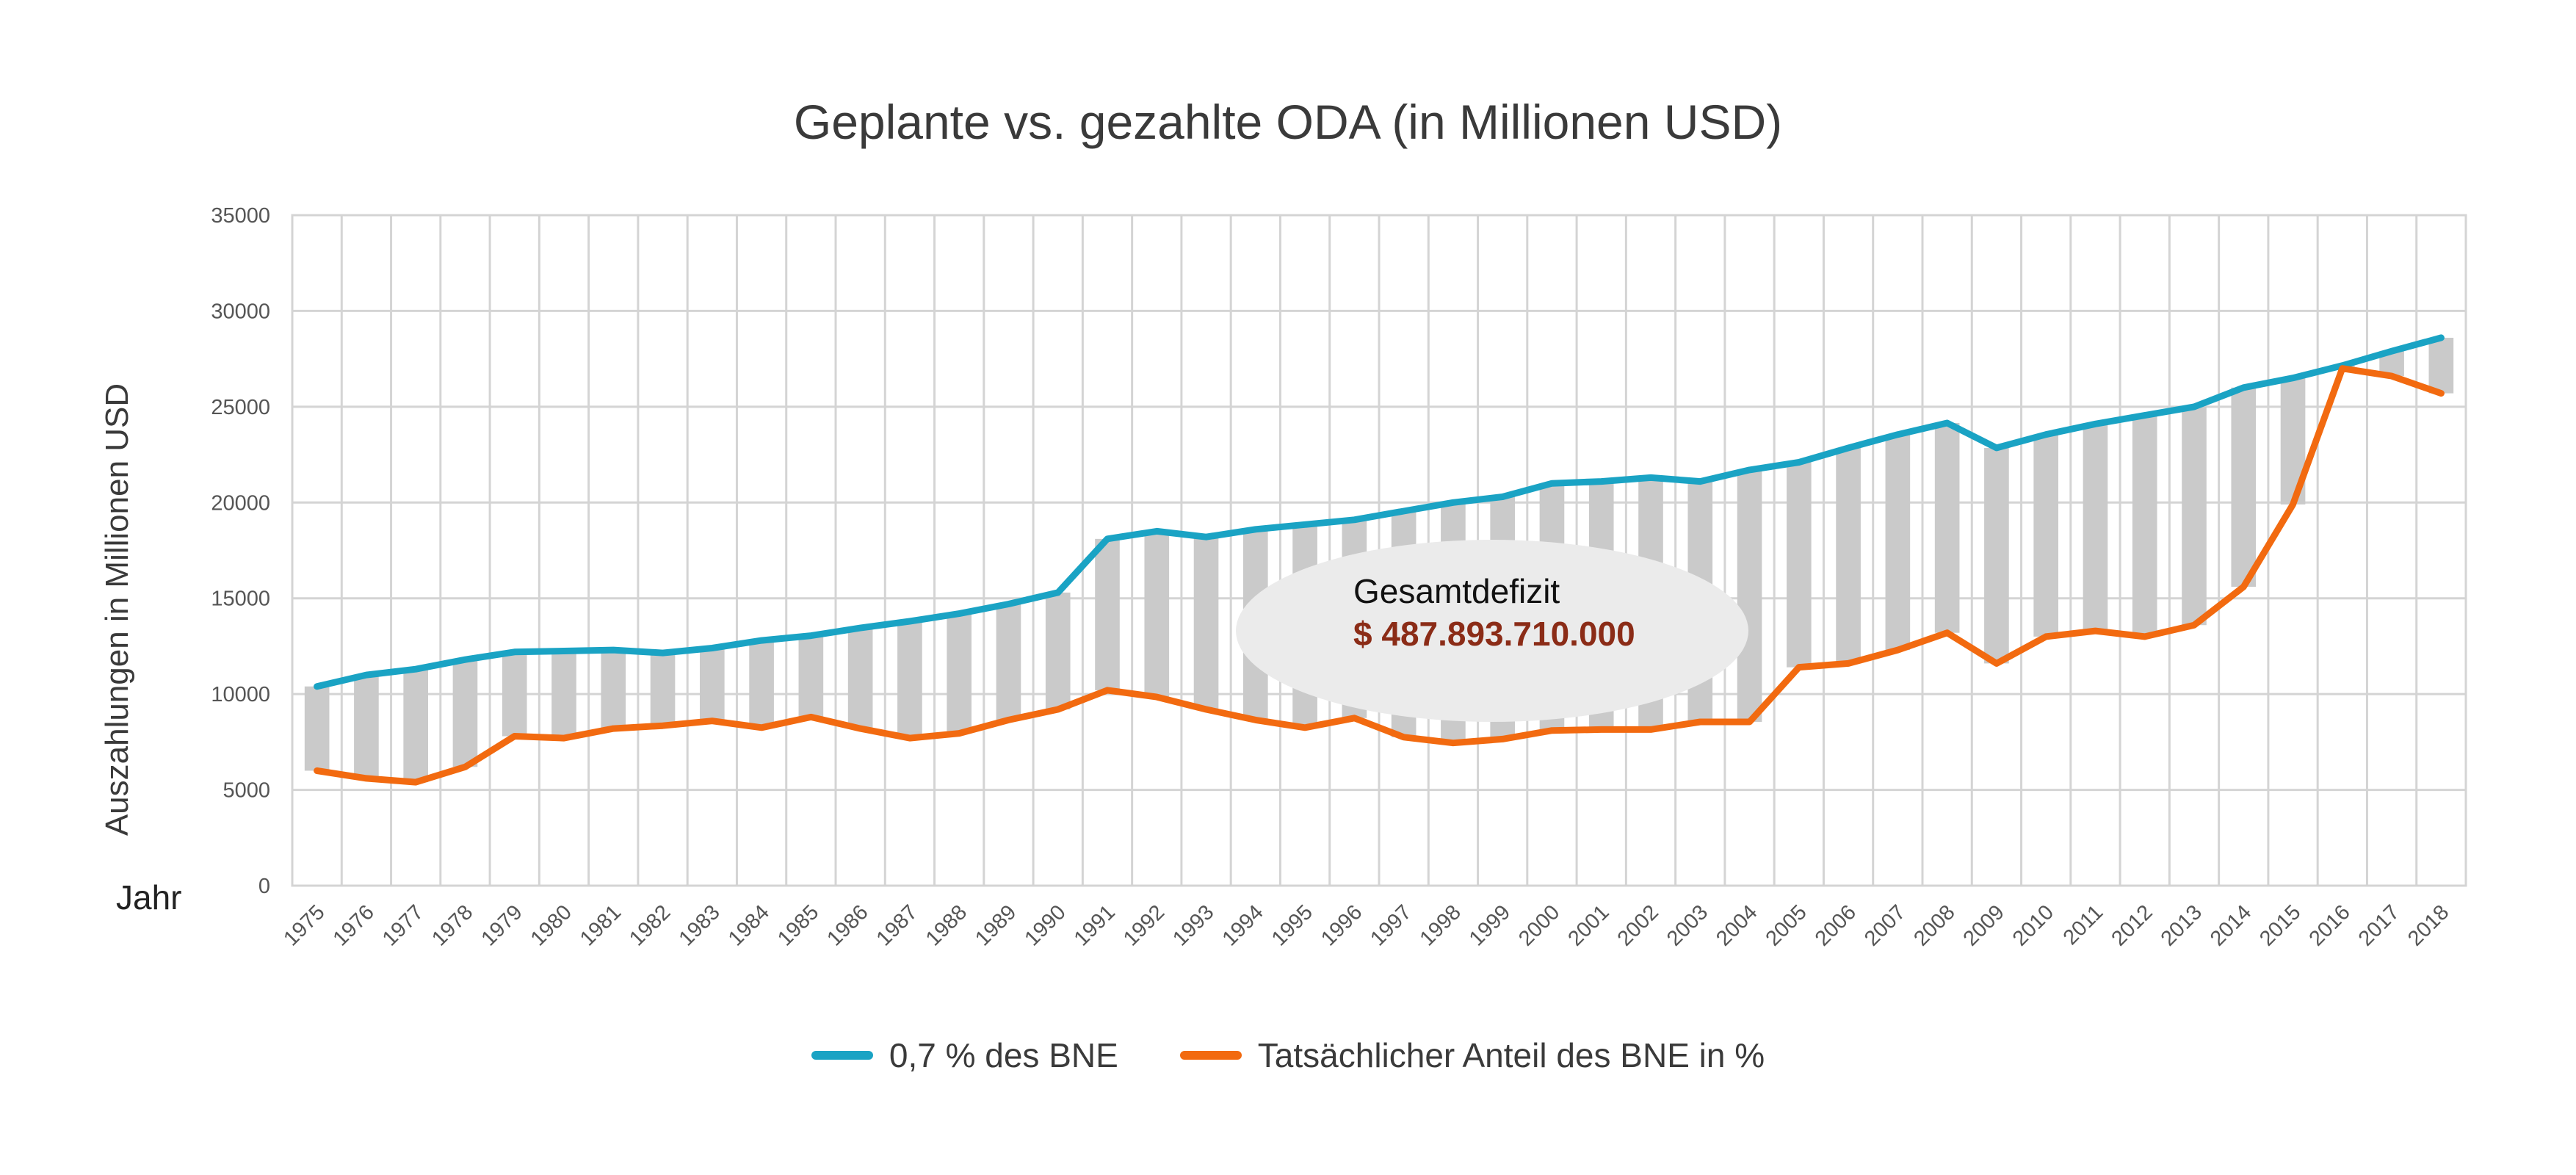  I want to click on x-tick-label: 1978, so click(452, 925).